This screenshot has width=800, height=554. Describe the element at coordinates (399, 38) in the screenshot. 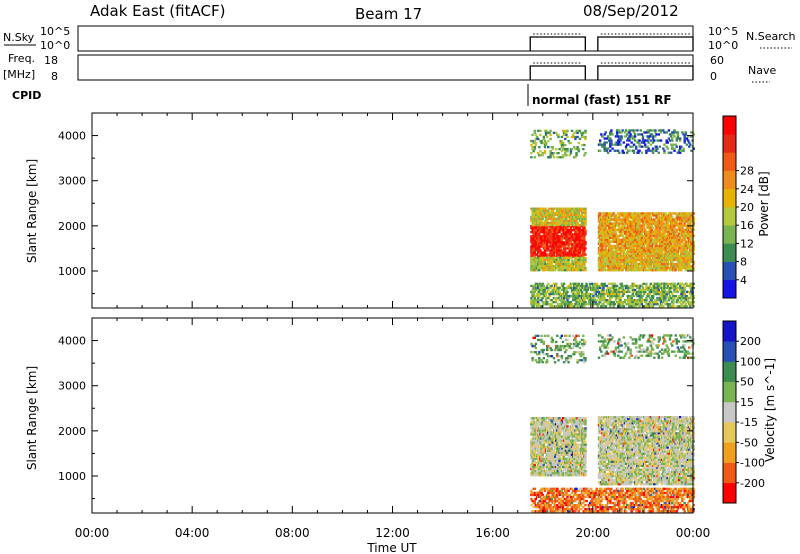

I see `nsky-panel: N.Sky 10^5 10^0 10^5 10^0 N.Search` at that location.